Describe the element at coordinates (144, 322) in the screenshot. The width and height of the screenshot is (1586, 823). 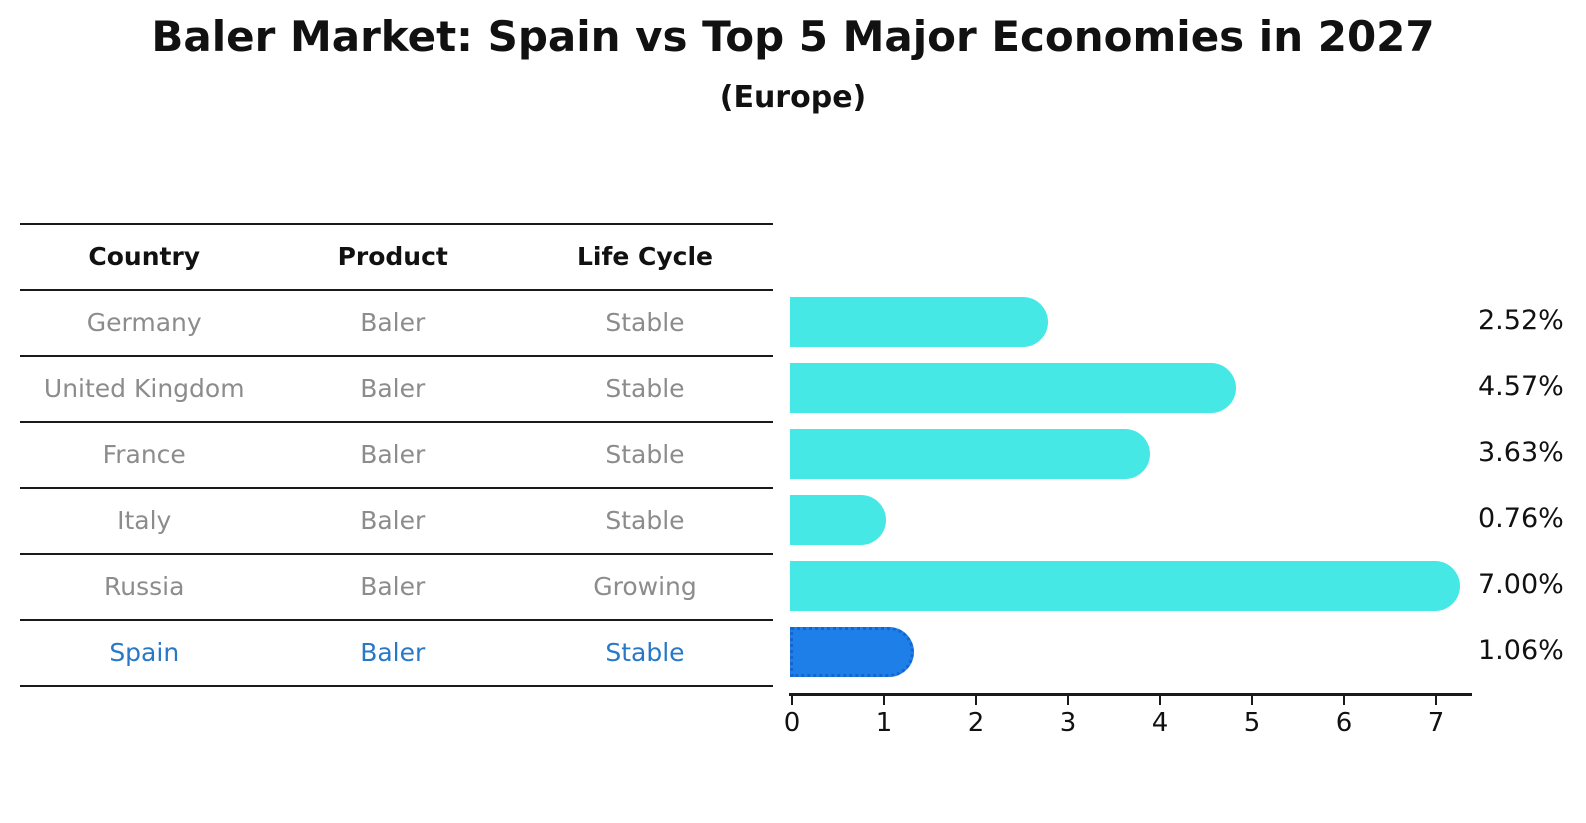
I see `country-cell: Germany` at that location.